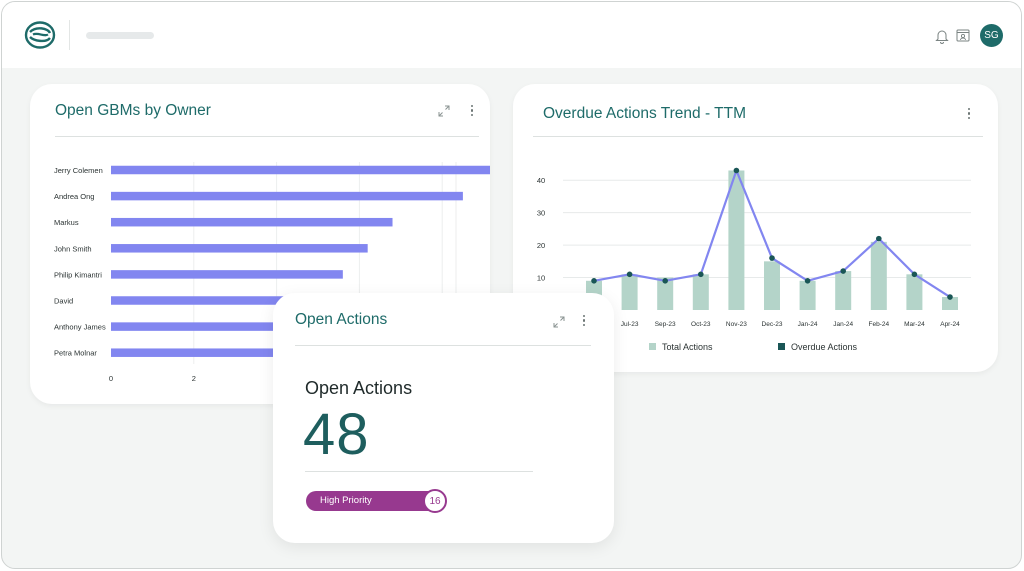 The height and width of the screenshot is (571, 1024). I want to click on x-tick-label: Apr-24, so click(950, 324).